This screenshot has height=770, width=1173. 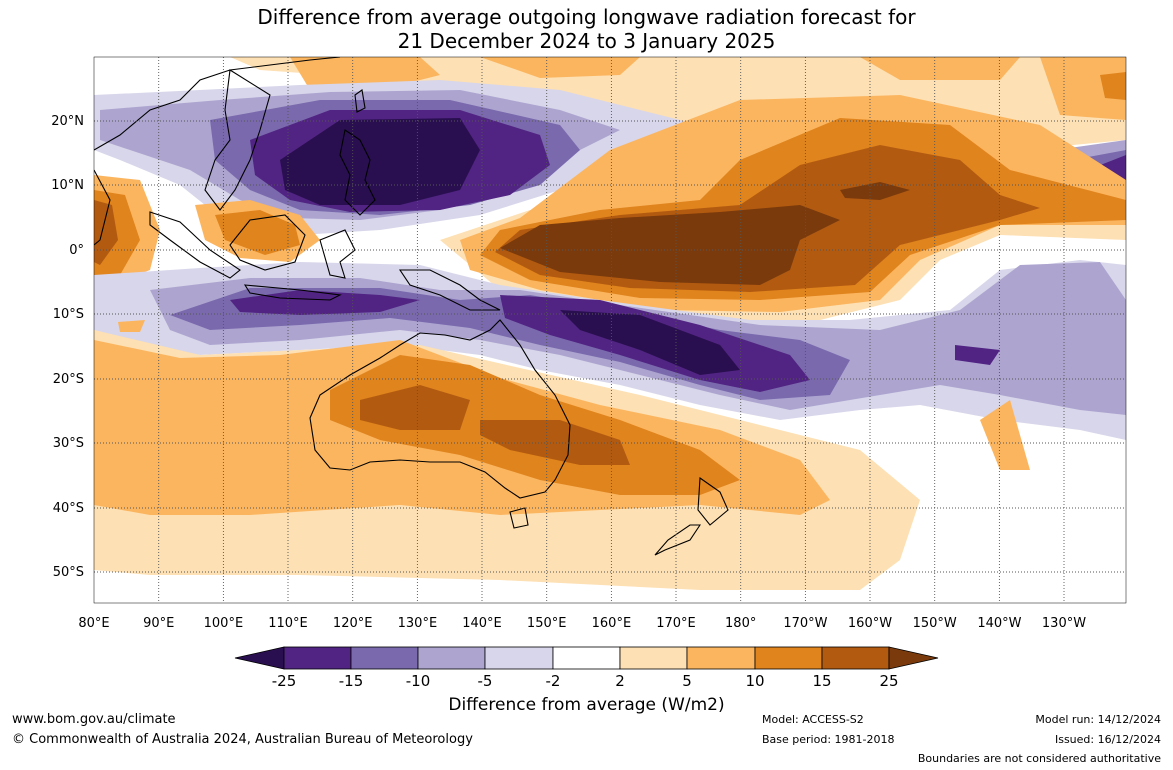 I want to click on lat-label: 40°S, so click(x=68, y=508).